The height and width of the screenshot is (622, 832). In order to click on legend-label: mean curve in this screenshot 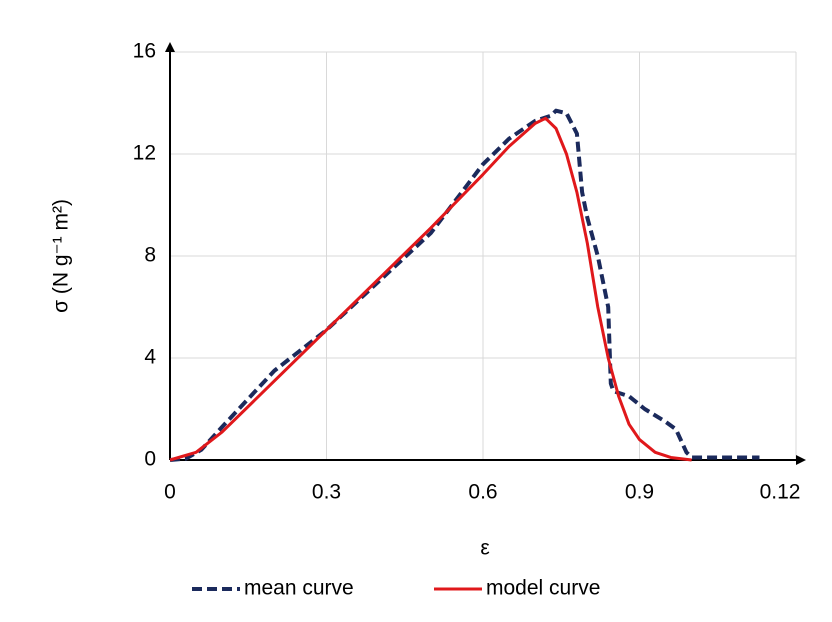, I will do `click(299, 588)`.